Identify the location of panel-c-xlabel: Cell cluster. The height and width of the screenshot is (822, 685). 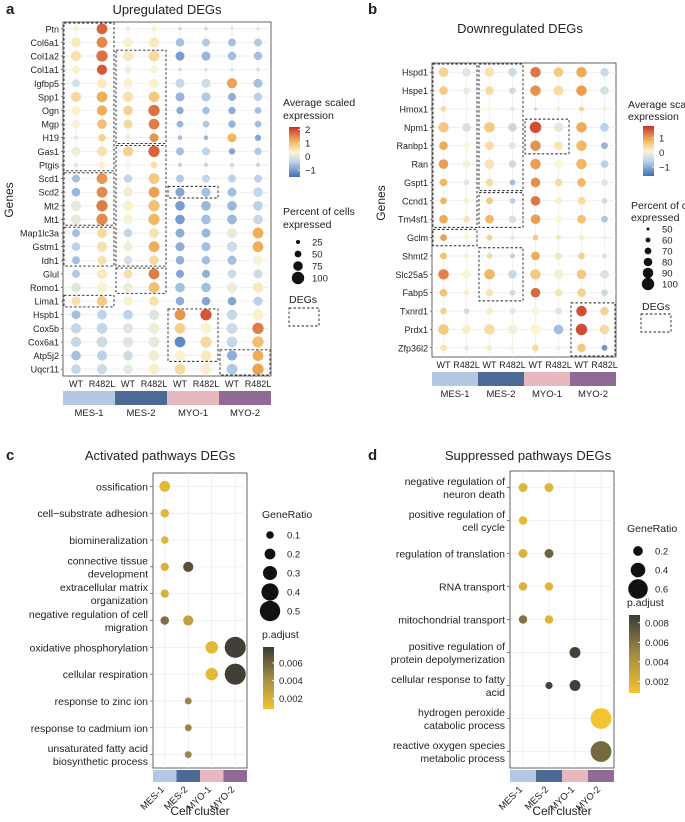
(199, 811).